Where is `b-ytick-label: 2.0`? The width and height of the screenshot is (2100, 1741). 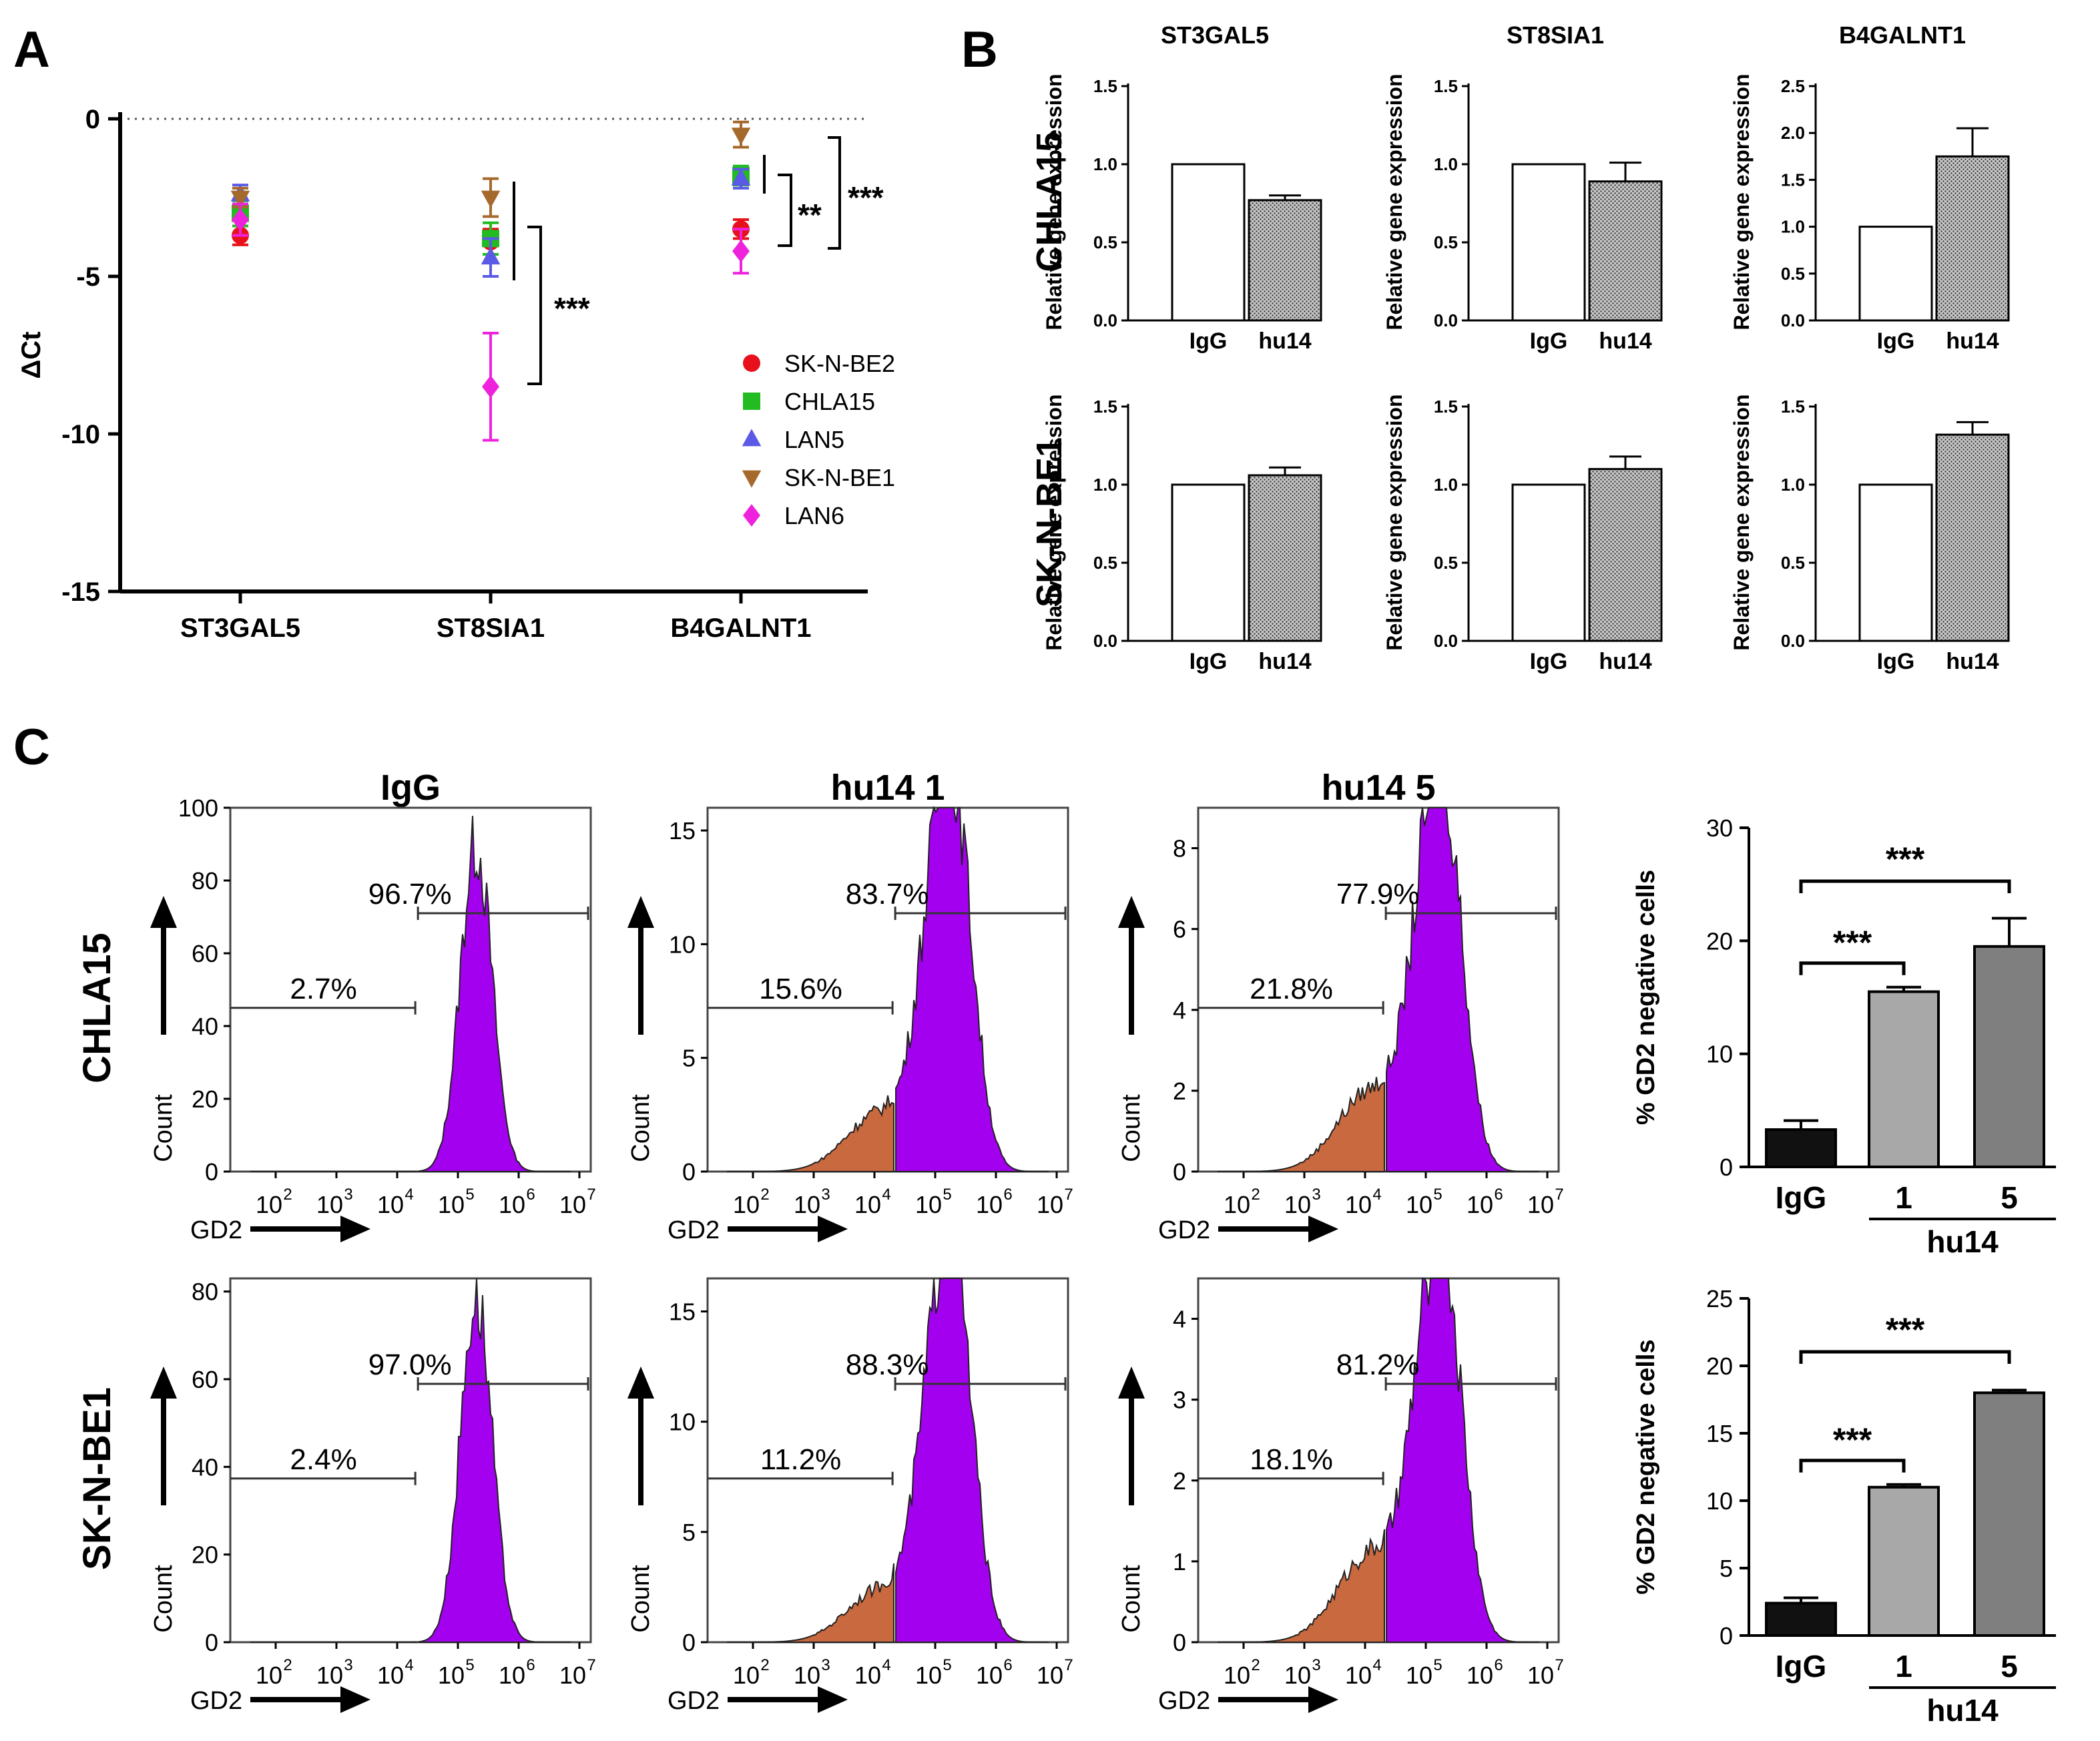 b-ytick-label: 2.0 is located at coordinates (1793, 133).